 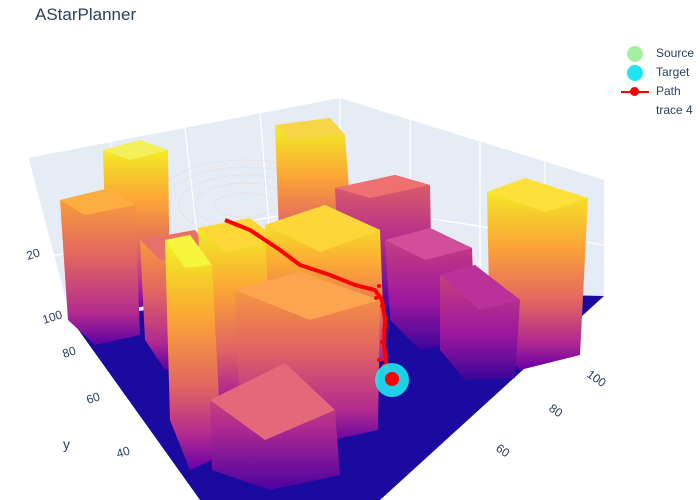 I want to click on legend-item-path: Path, so click(x=660, y=91).